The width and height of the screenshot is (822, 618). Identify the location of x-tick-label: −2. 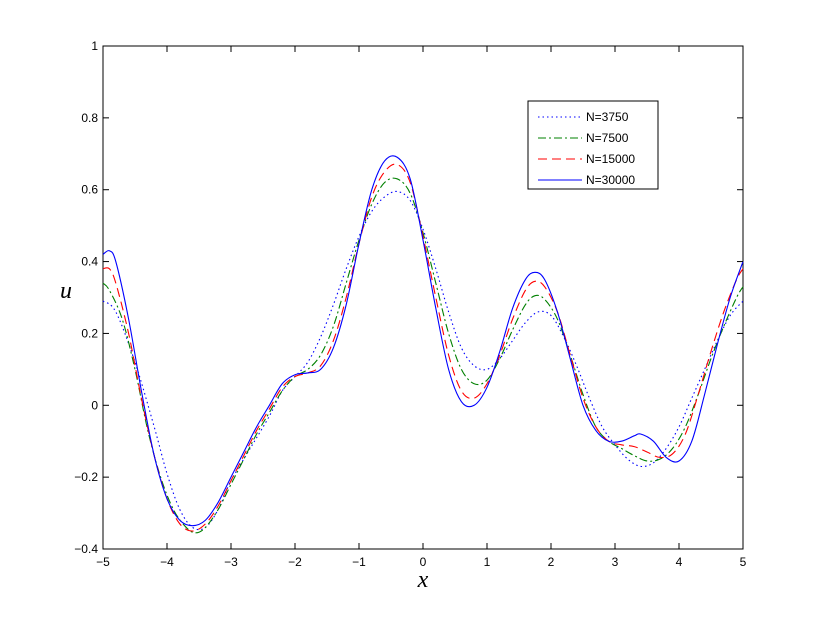
(295, 562).